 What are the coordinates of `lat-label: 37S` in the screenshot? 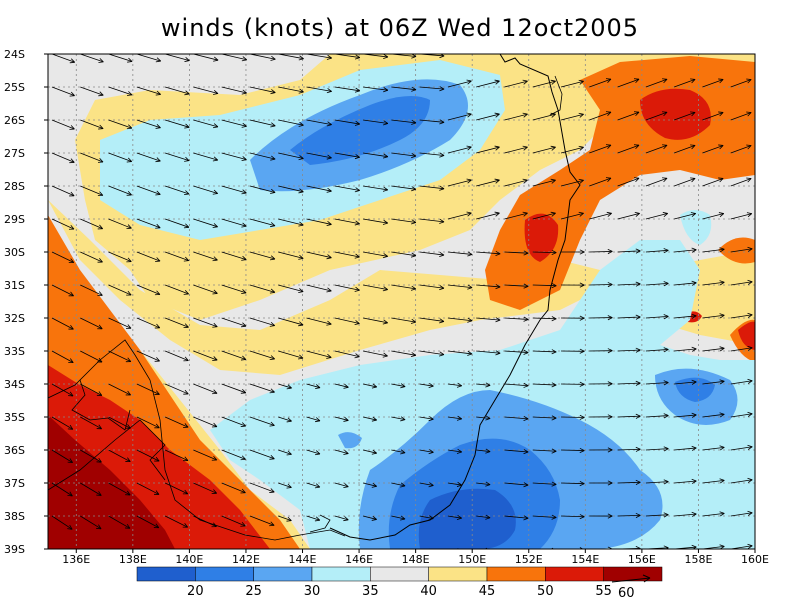 It's located at (14, 483).